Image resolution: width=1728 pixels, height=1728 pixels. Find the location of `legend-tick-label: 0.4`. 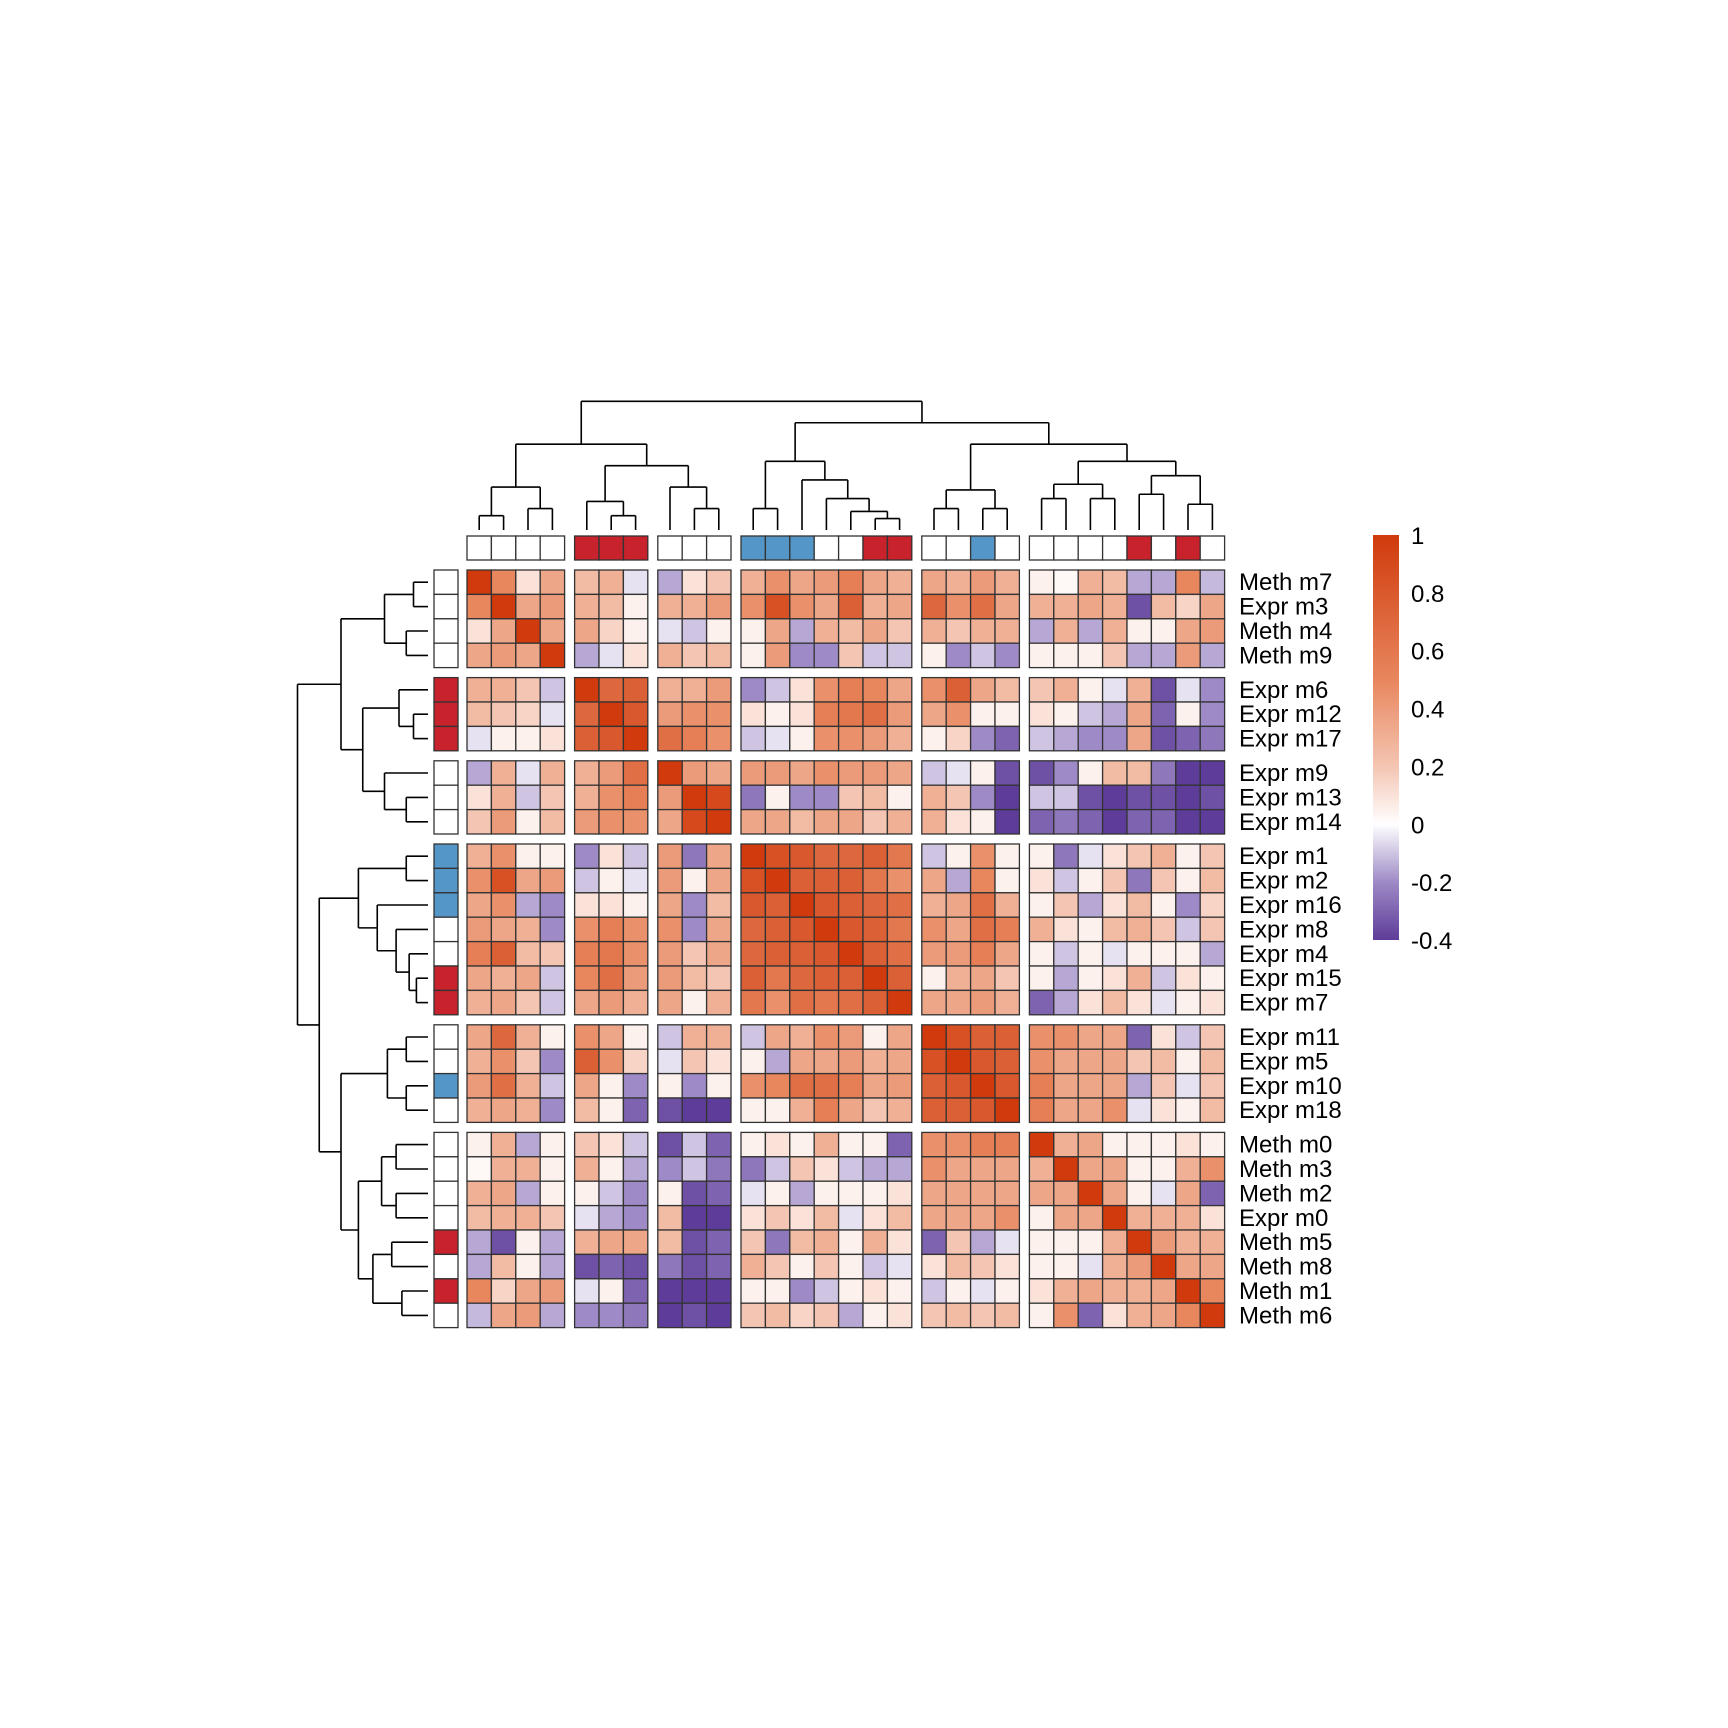

legend-tick-label: 0.4 is located at coordinates (1427, 710).